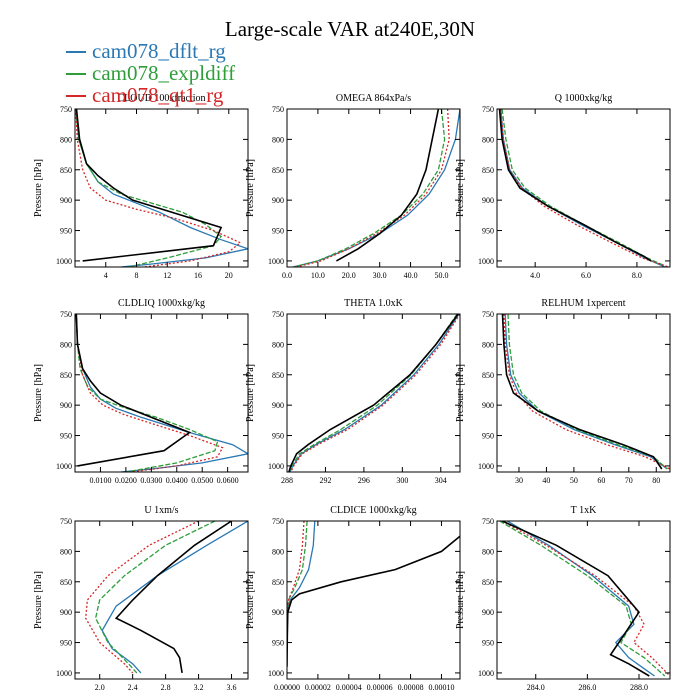 The height and width of the screenshot is (700, 700). What do you see at coordinates (161, 510) in the screenshot?
I see `subplot-title: U 1xm/s` at bounding box center [161, 510].